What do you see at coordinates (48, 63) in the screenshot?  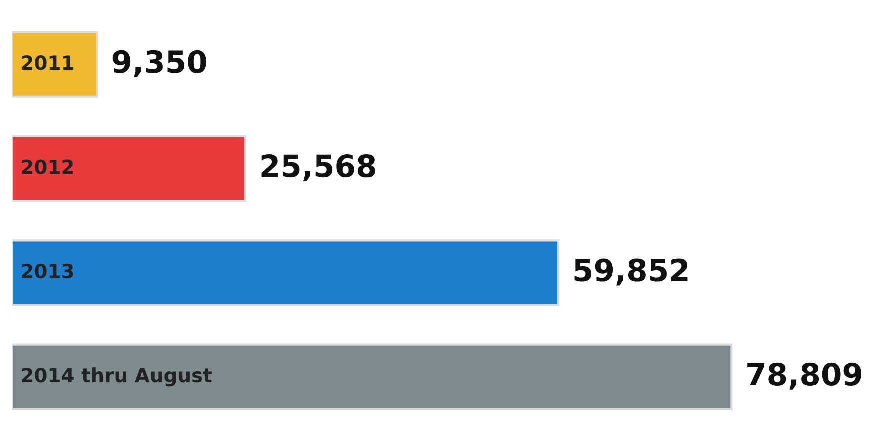 I see `y-tick-label: 2011` at bounding box center [48, 63].